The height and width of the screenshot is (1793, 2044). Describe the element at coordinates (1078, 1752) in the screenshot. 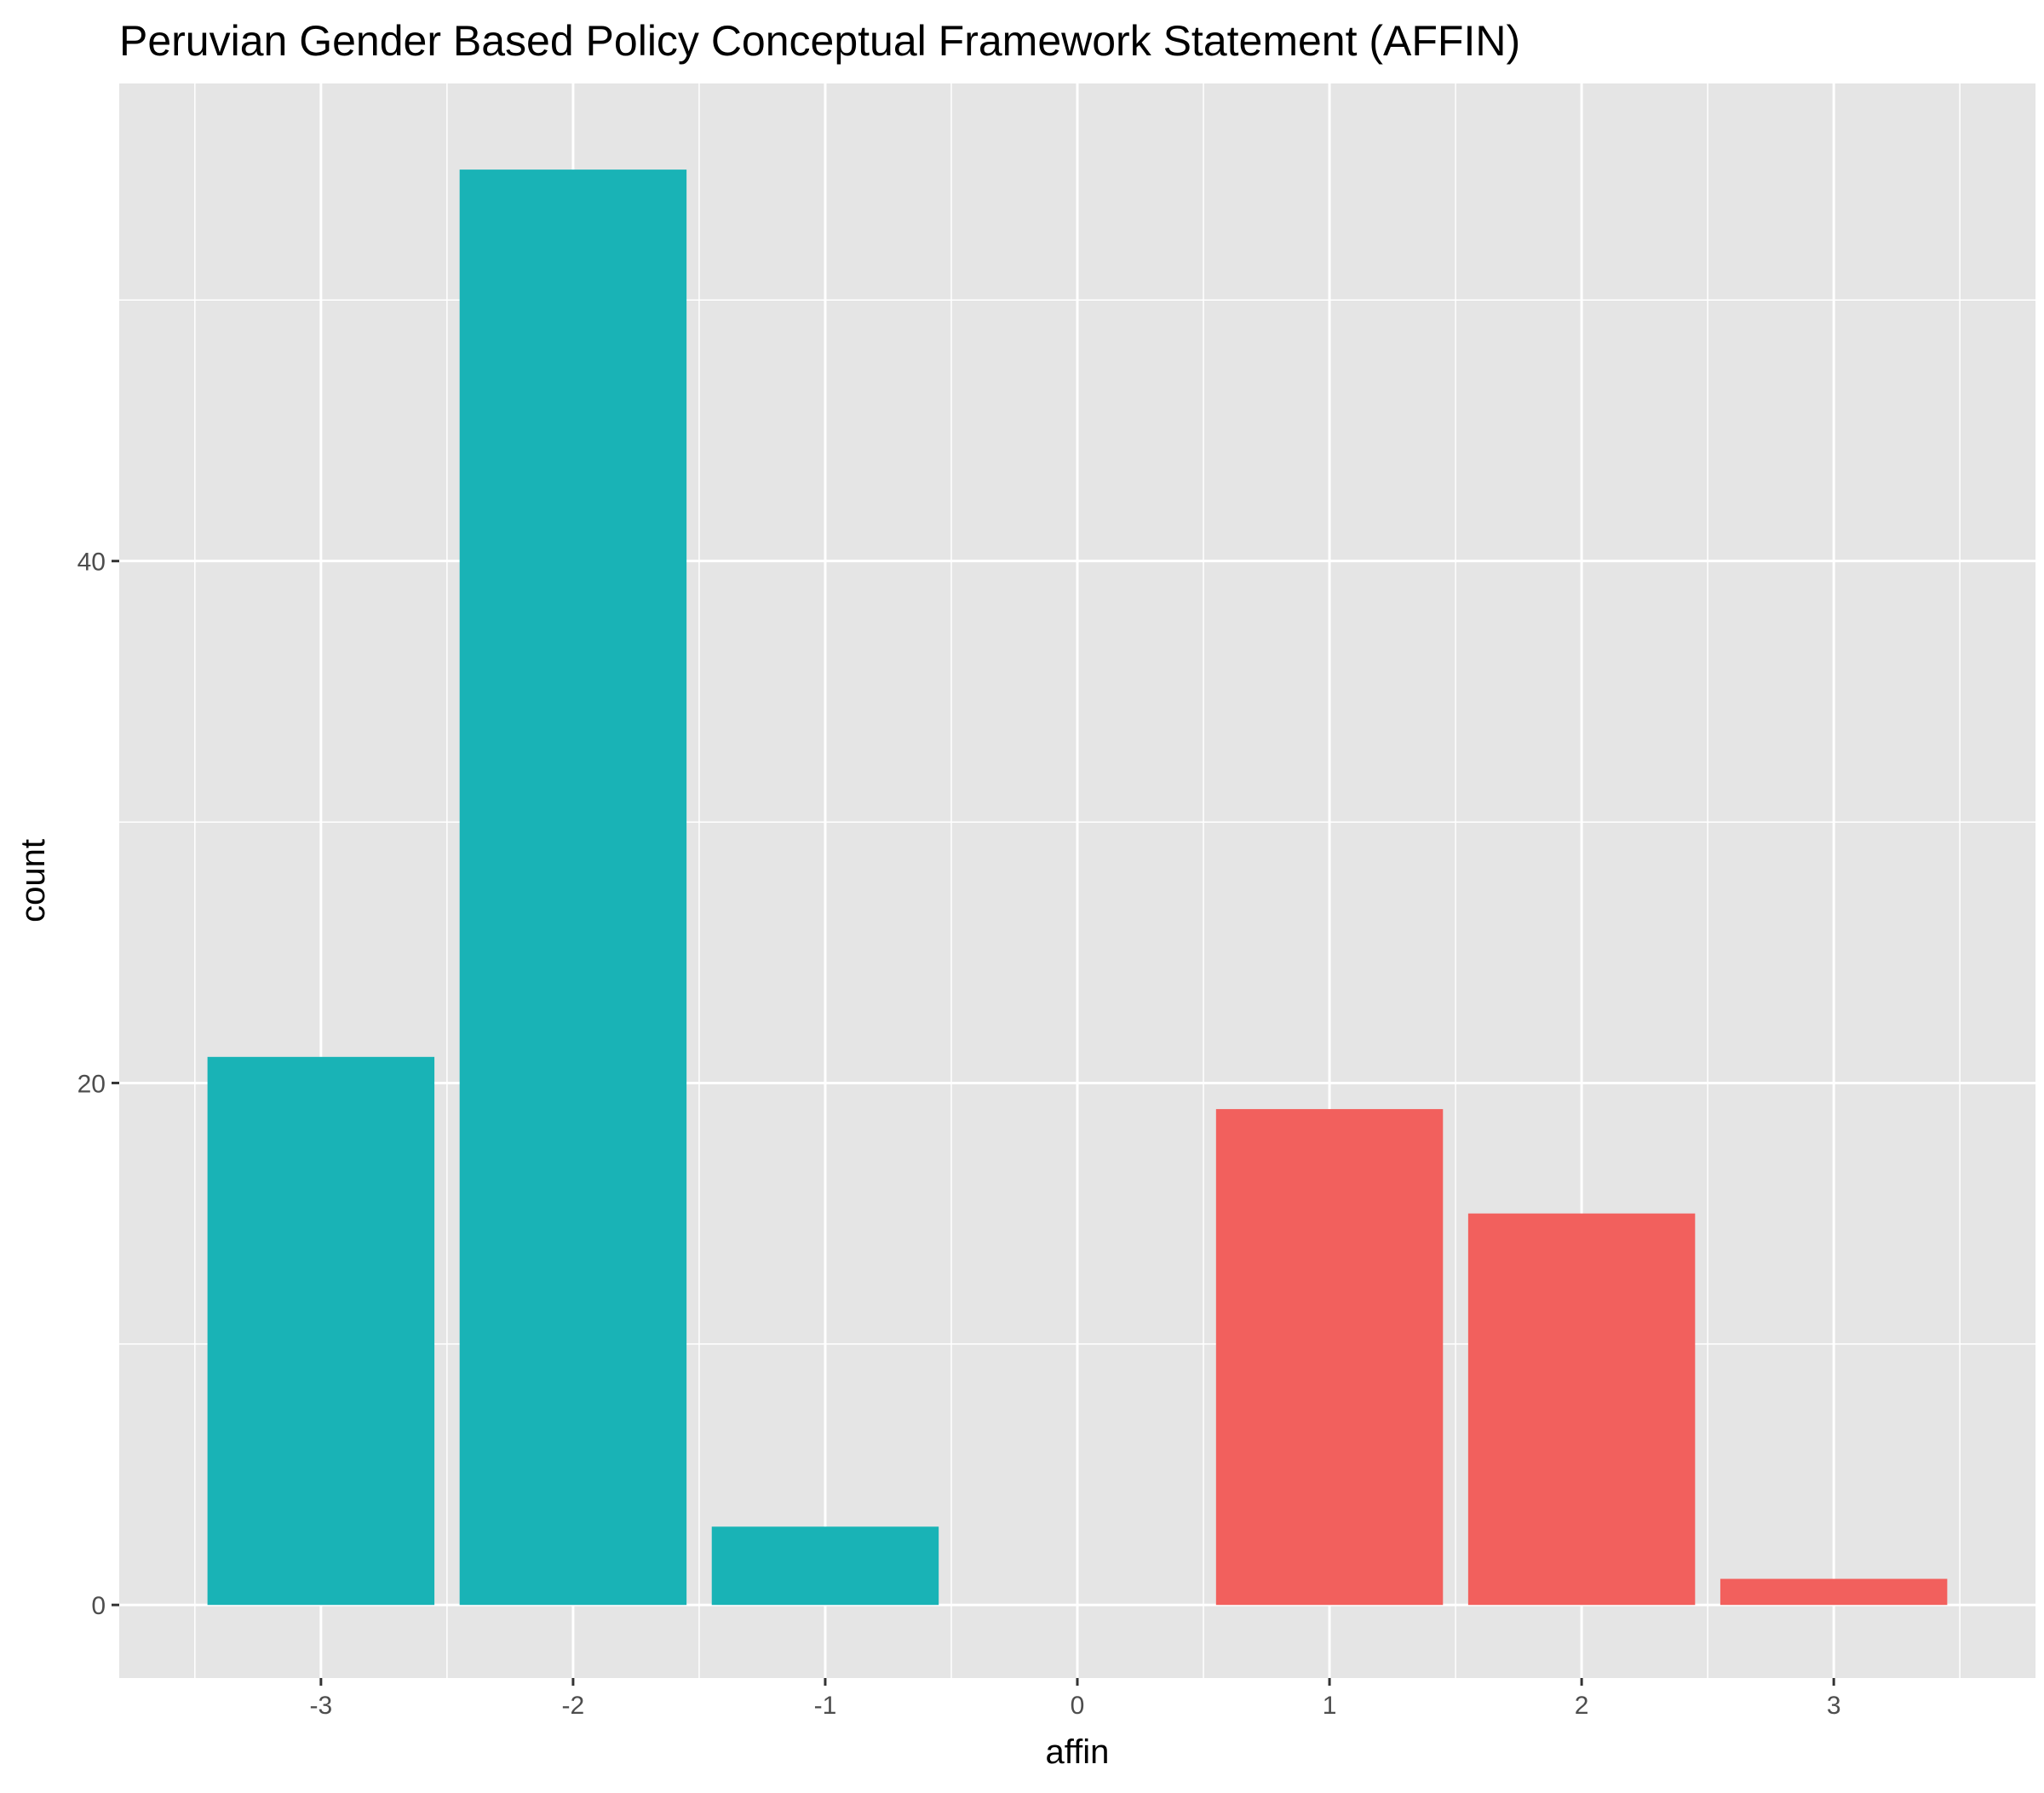

I see `x-axis-title: affin` at that location.